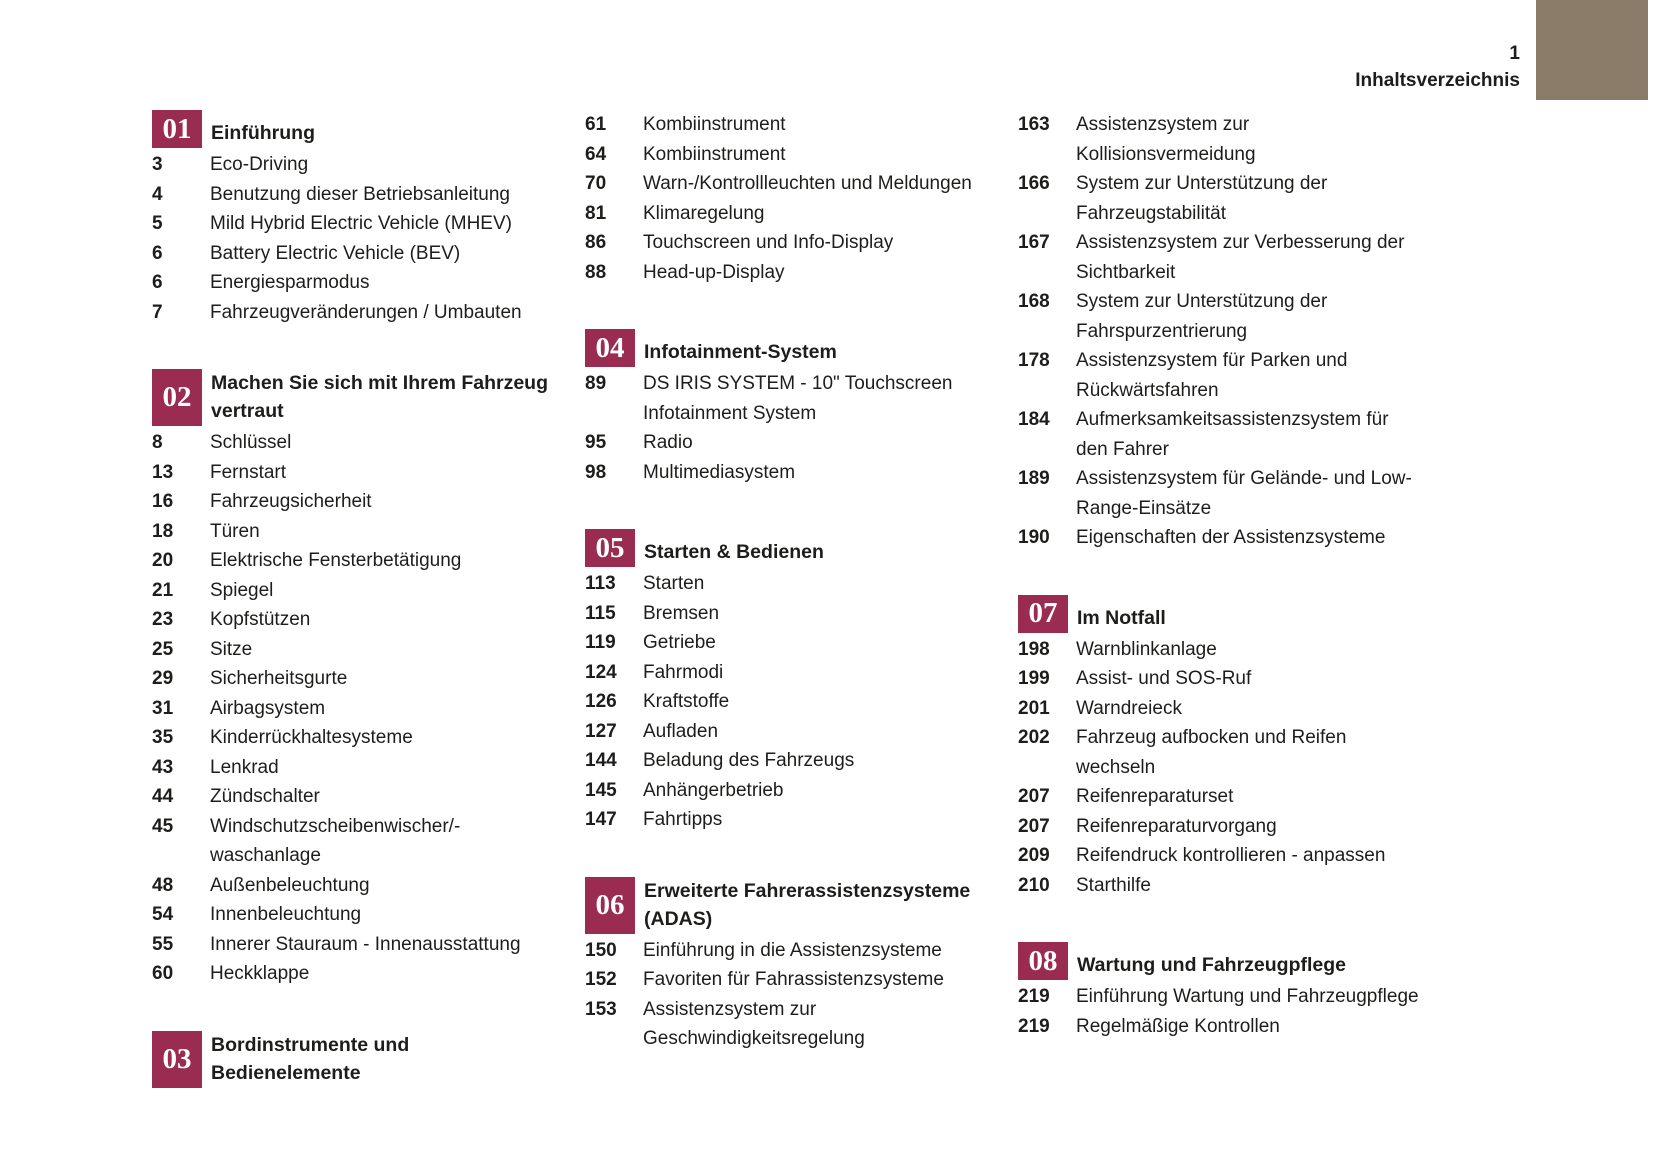 The height and width of the screenshot is (1165, 1653). Describe the element at coordinates (1043, 613) in the screenshot. I see `chapter-number: 07` at that location.